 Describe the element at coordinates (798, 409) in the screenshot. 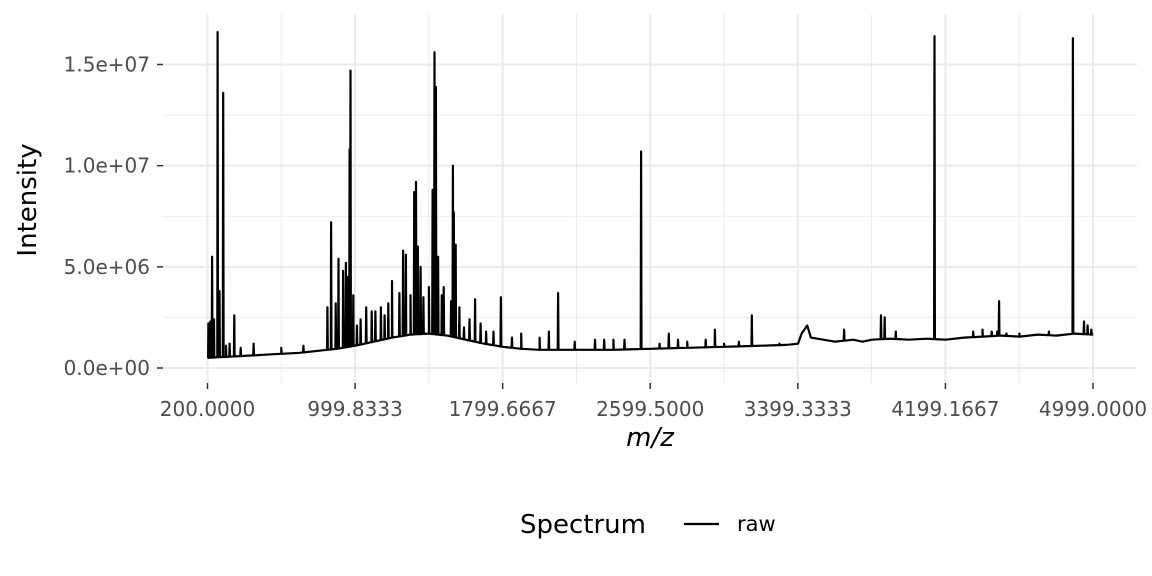

I see `x-tick-label: 3399.3333` at that location.